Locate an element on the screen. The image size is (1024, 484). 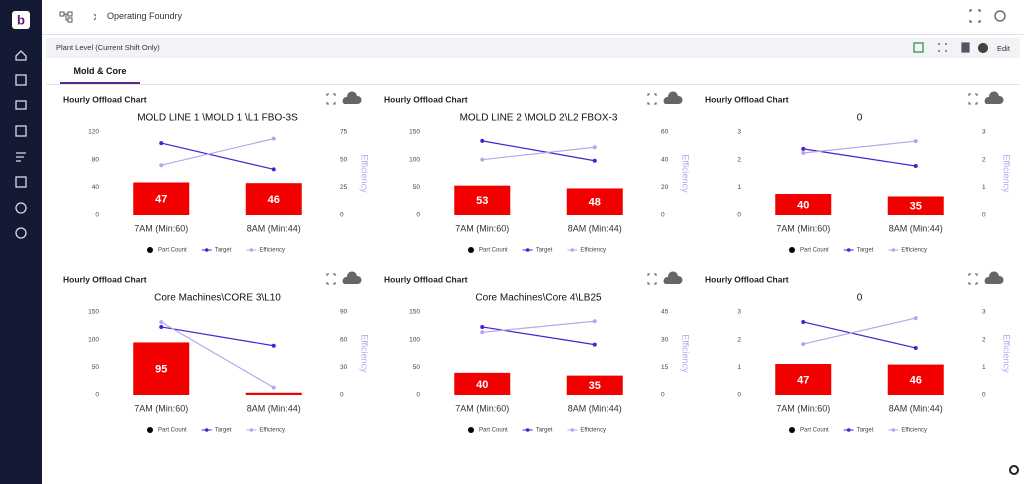
y-tick-label: 3 is located at coordinates (739, 132).